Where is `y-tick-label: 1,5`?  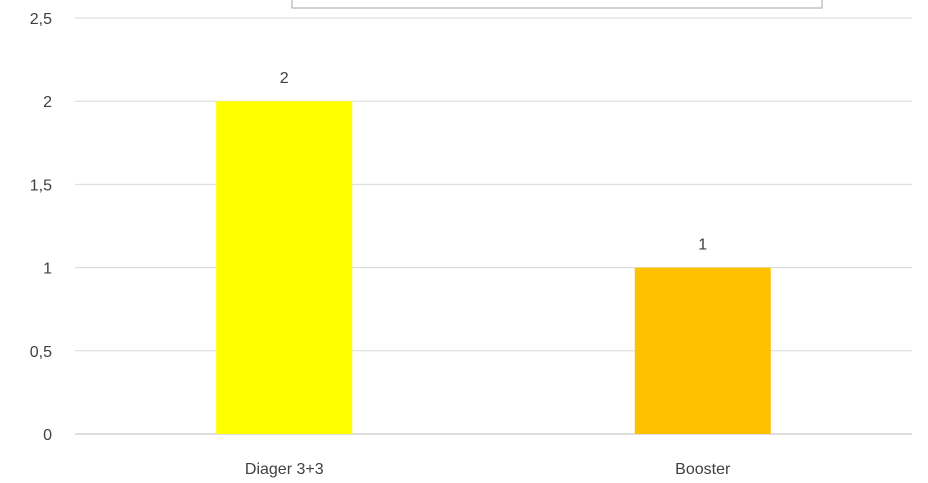
y-tick-label: 1,5 is located at coordinates (41, 185).